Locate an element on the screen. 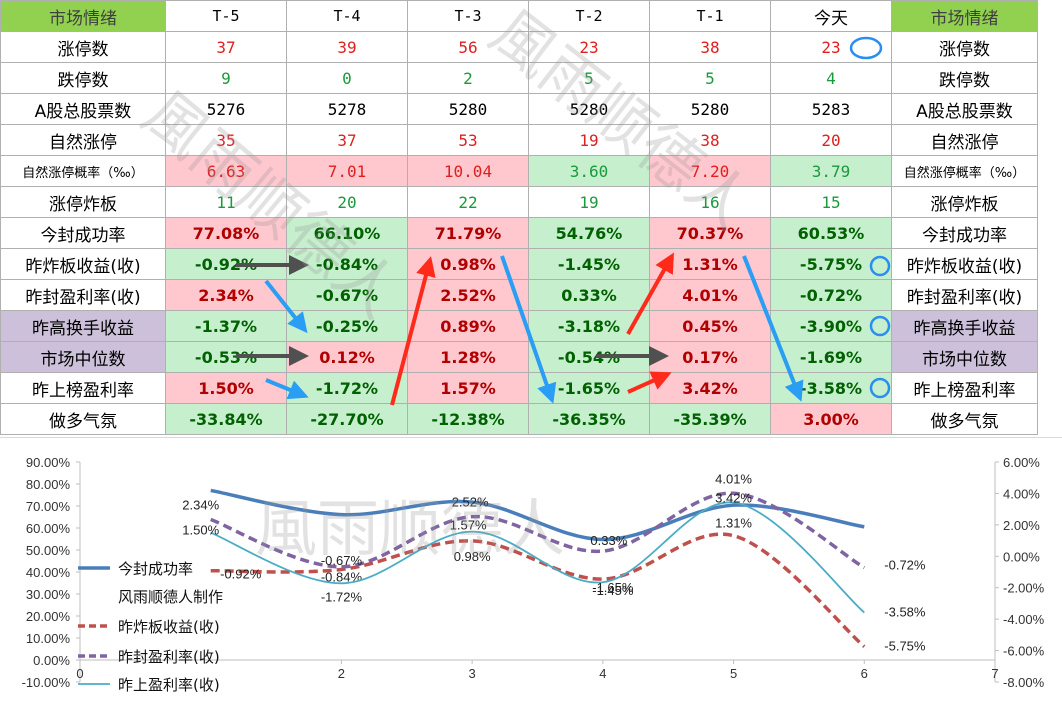  left-tick-label: 70.00% is located at coordinates (48, 506).